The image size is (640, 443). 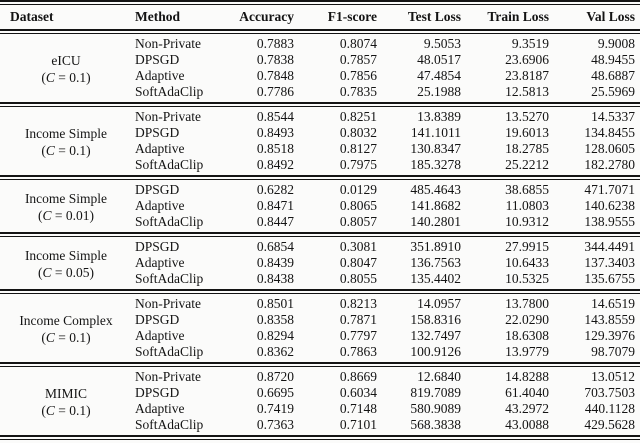 What do you see at coordinates (275, 221) in the screenshot?
I see `accuracy-cell: 0.8447` at bounding box center [275, 221].